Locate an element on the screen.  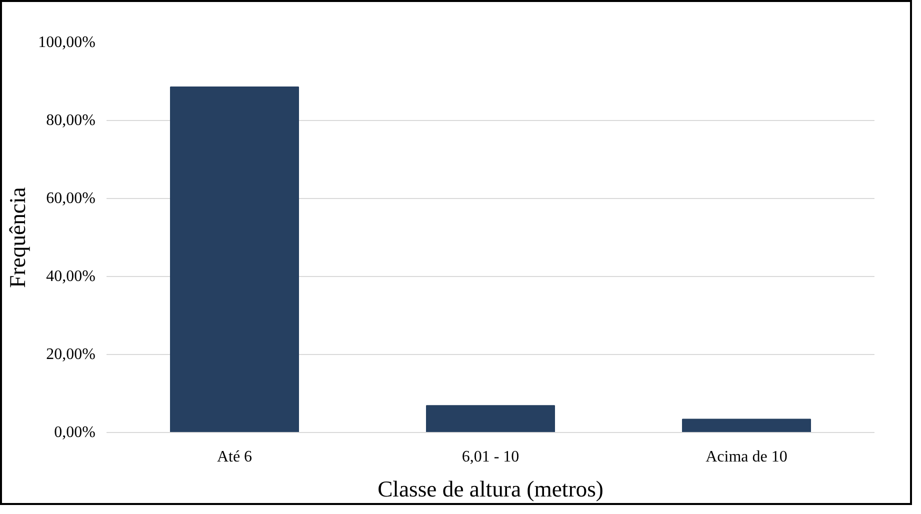
y-tick-label: 20,00% is located at coordinates (71, 354).